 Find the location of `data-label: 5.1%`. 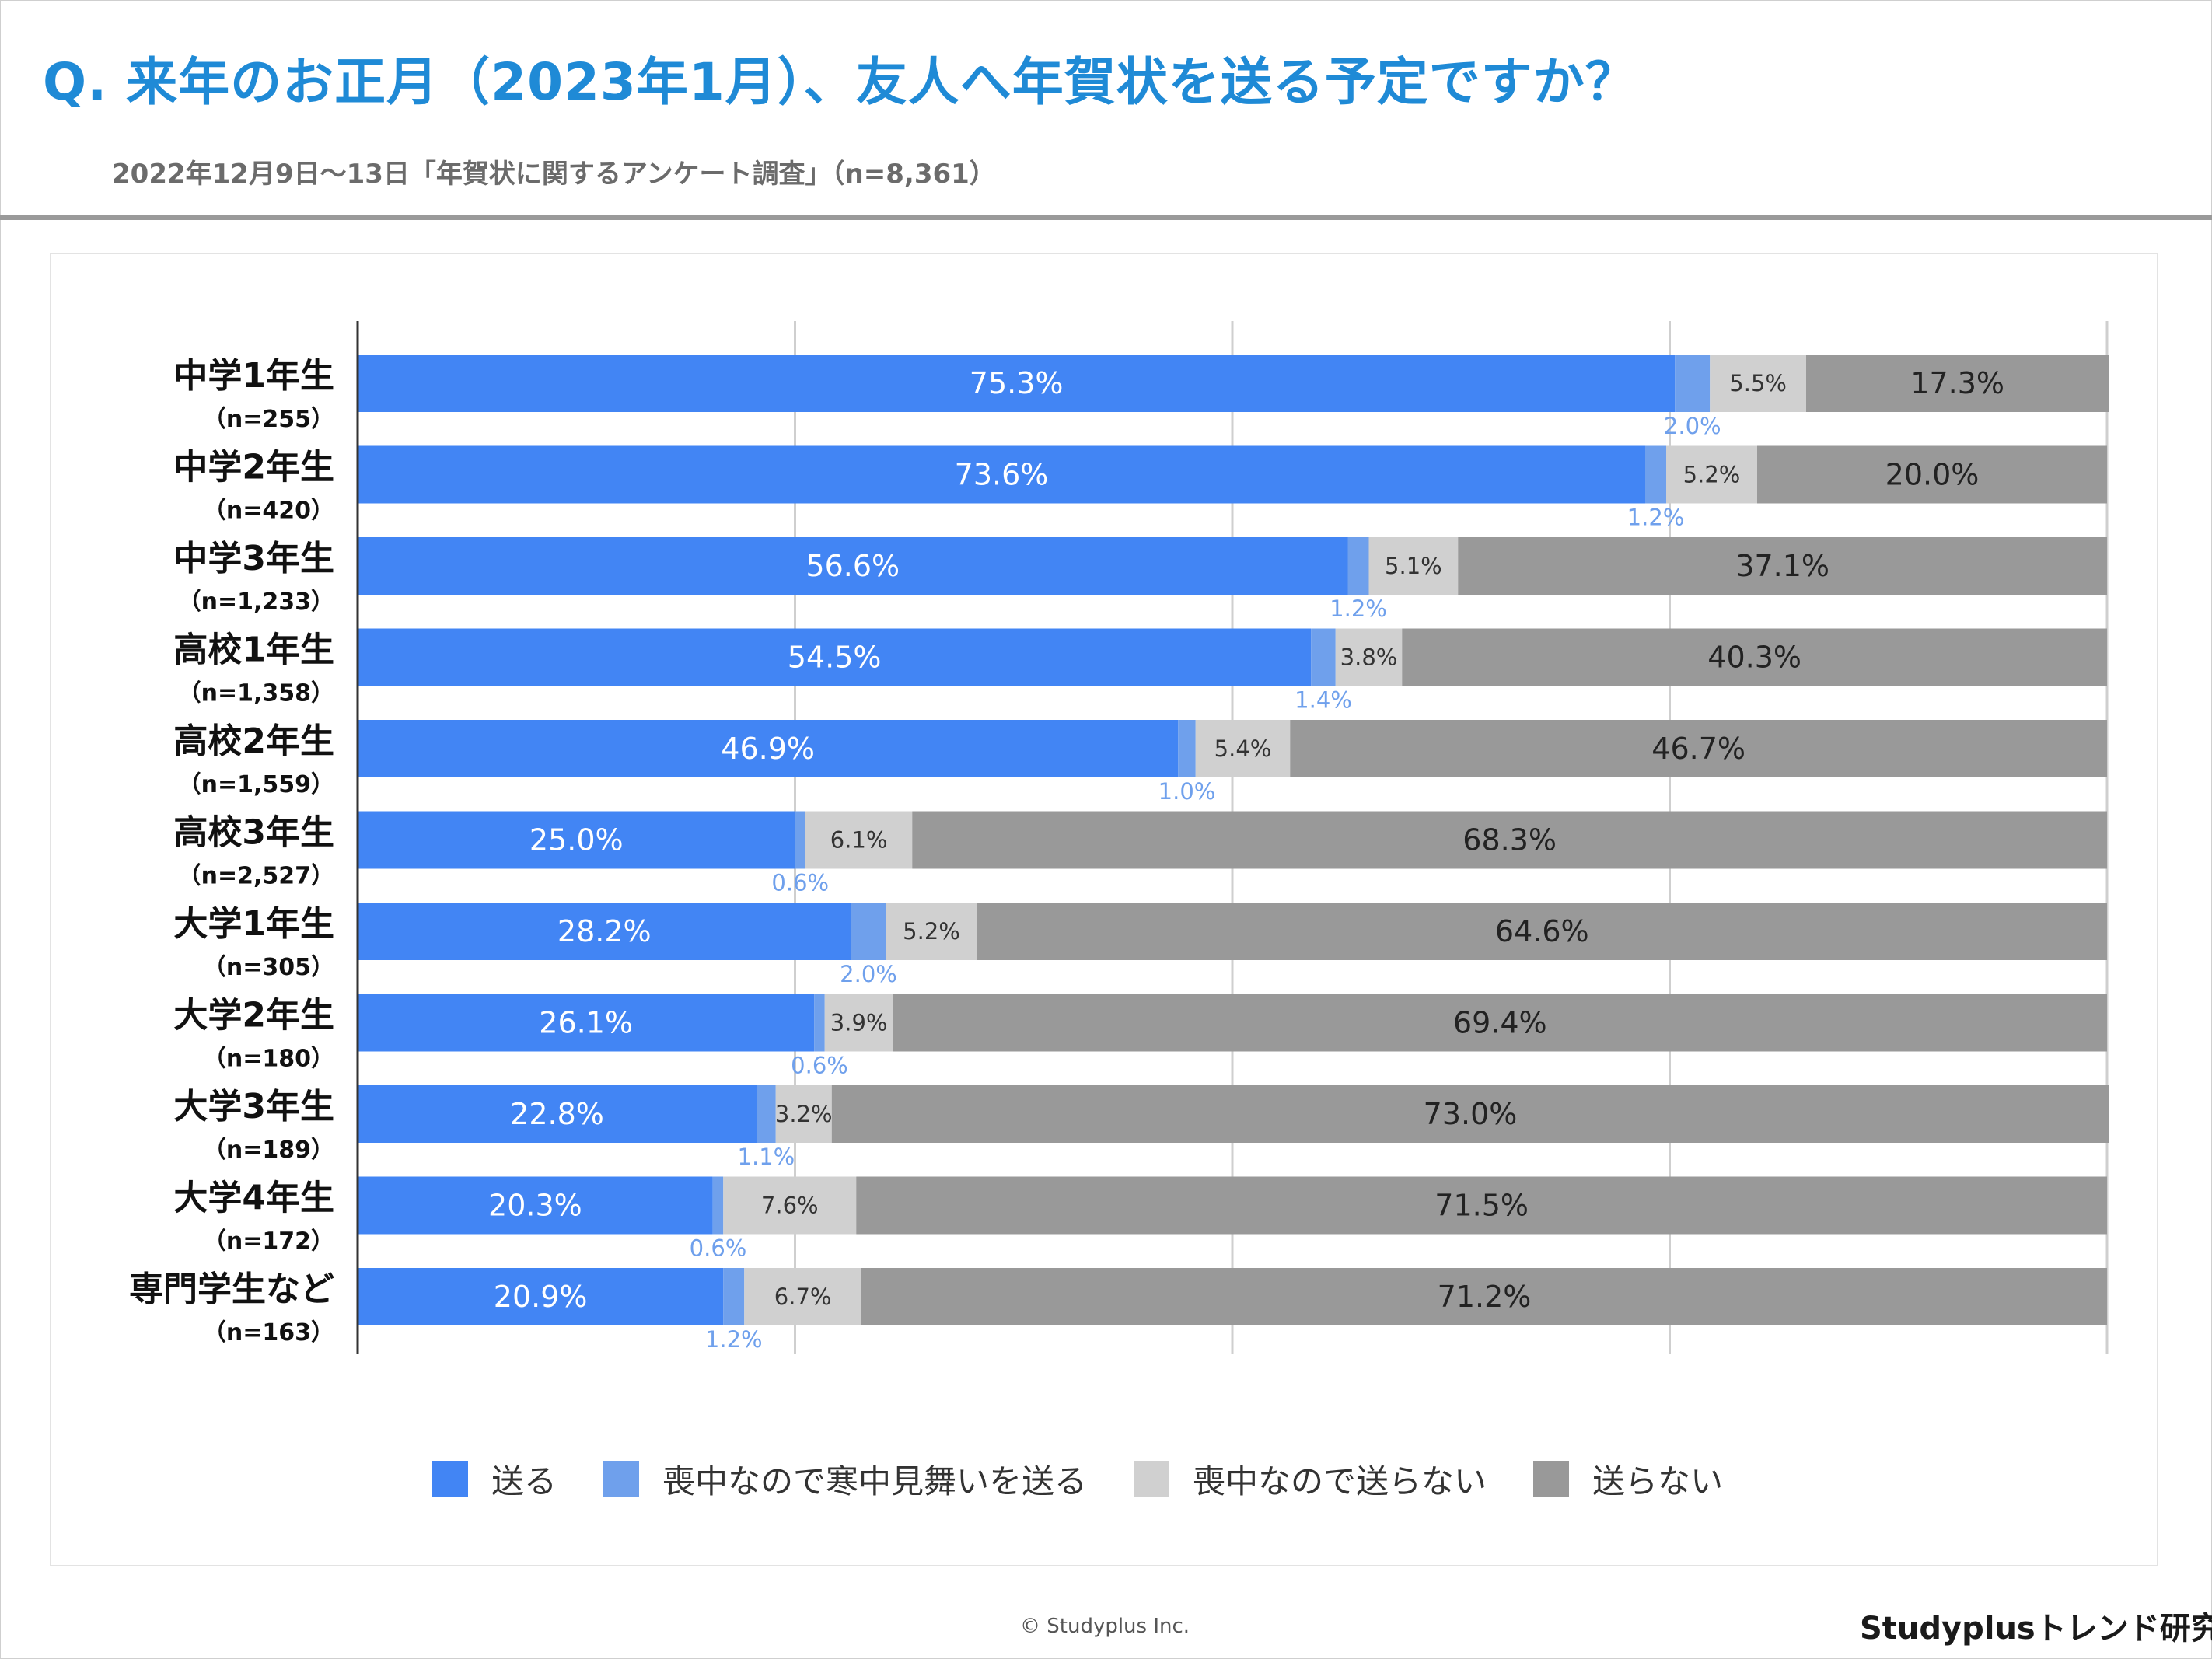

data-label: 5.1% is located at coordinates (1413, 566).